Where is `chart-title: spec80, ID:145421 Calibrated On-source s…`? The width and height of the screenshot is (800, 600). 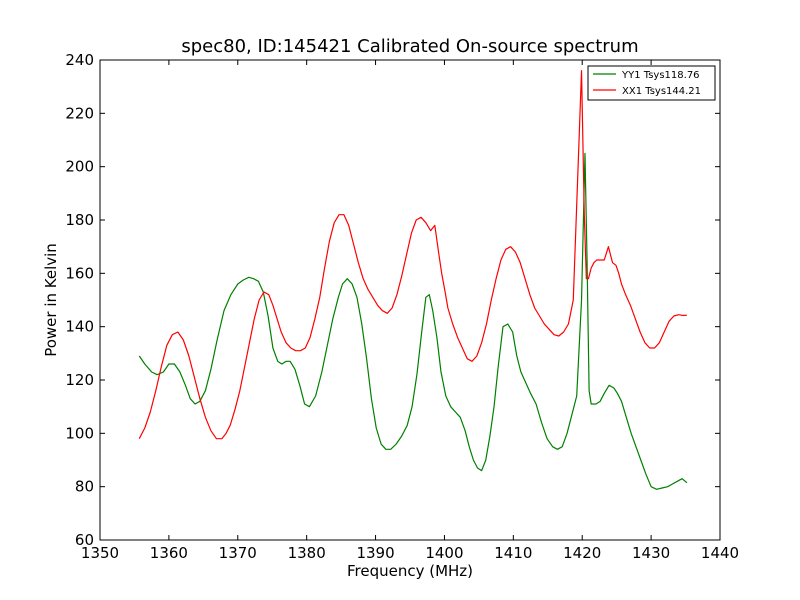 chart-title: spec80, ID:145421 Calibrated On-source s… is located at coordinates (409, 46).